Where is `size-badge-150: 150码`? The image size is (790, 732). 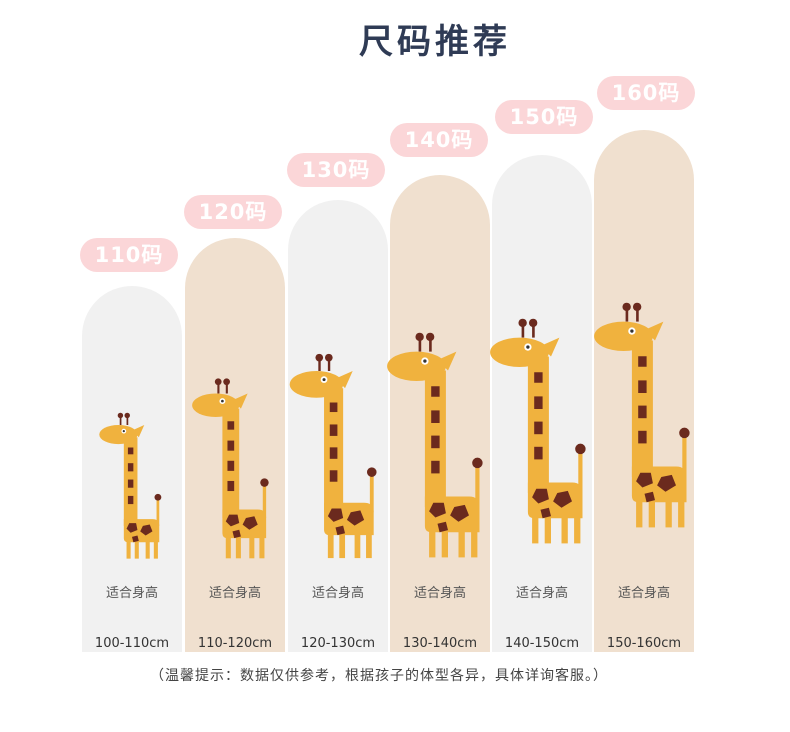 size-badge-150: 150码 is located at coordinates (544, 117).